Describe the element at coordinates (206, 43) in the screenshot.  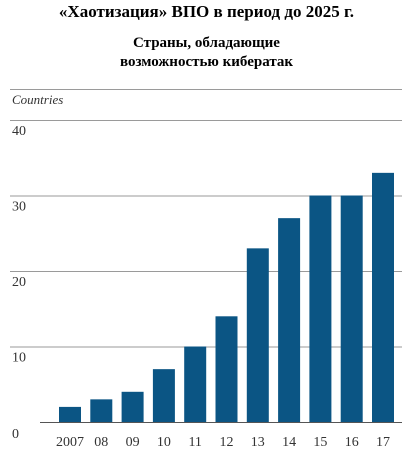
I see `subtitle-line-1: Страны, обладающие` at that location.